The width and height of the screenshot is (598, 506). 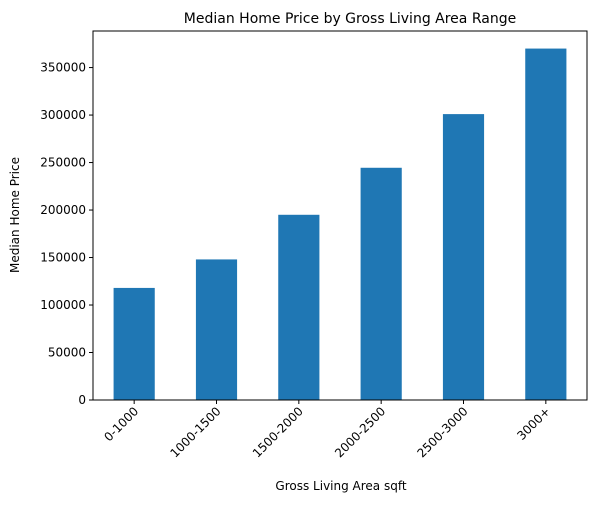 I want to click on y-tick-label: 250000, so click(x=63, y=163).